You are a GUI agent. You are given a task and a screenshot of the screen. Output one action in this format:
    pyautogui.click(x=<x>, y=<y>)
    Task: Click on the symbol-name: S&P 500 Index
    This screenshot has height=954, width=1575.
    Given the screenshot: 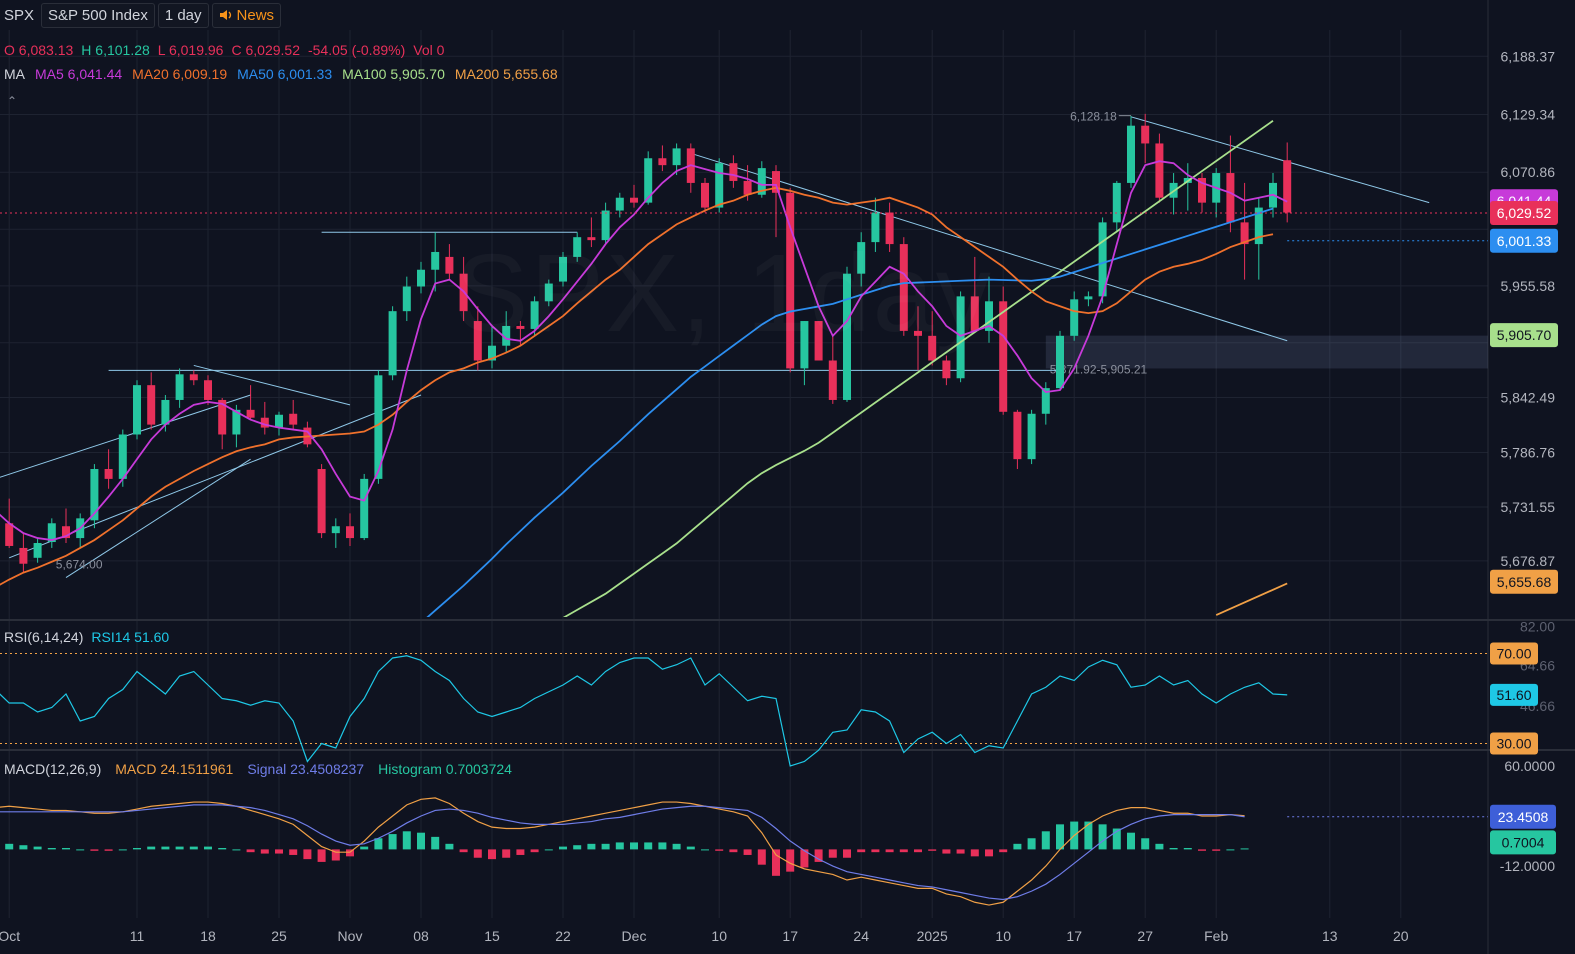 What is the action you would take?
    pyautogui.click(x=98, y=15)
    